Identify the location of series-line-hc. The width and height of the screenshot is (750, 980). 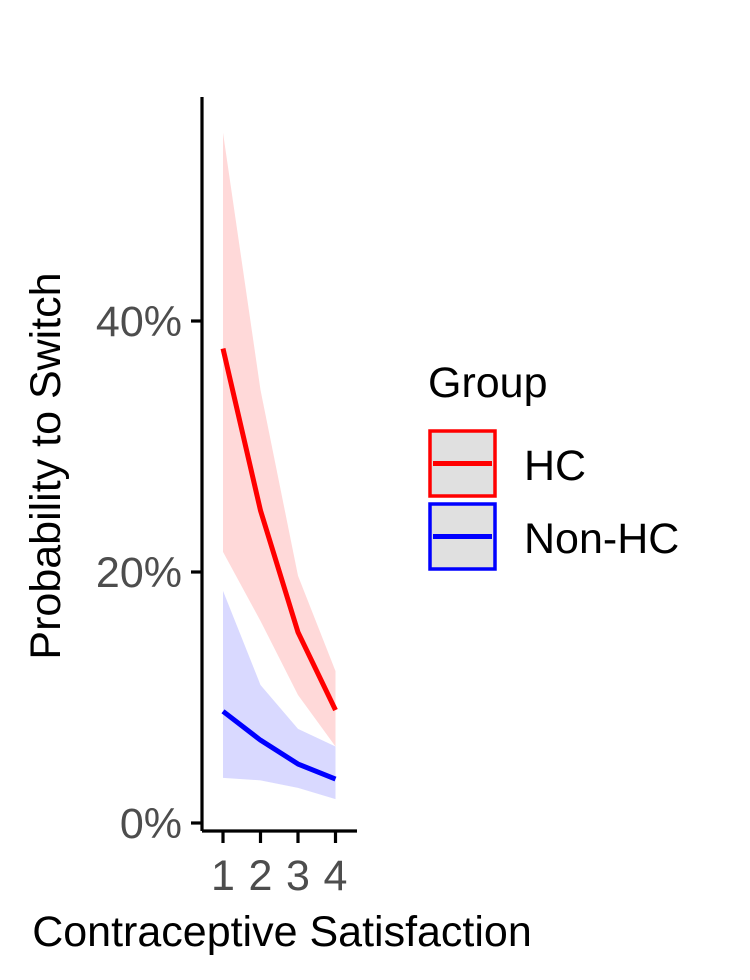
(279, 530).